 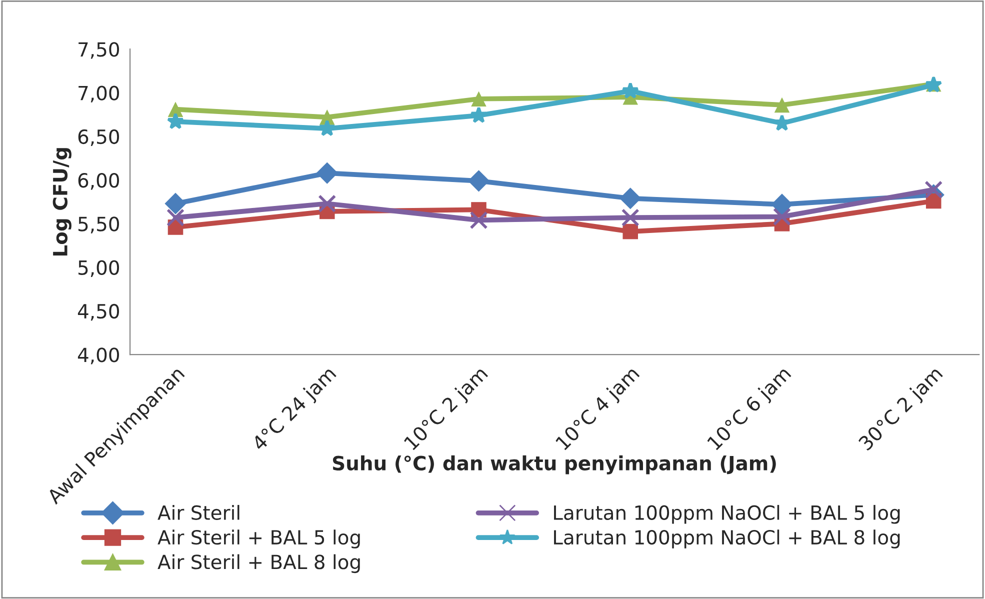 I want to click on legend-label: Larutan 100ppm NaOCl + BAL 5 log, so click(x=727, y=514).